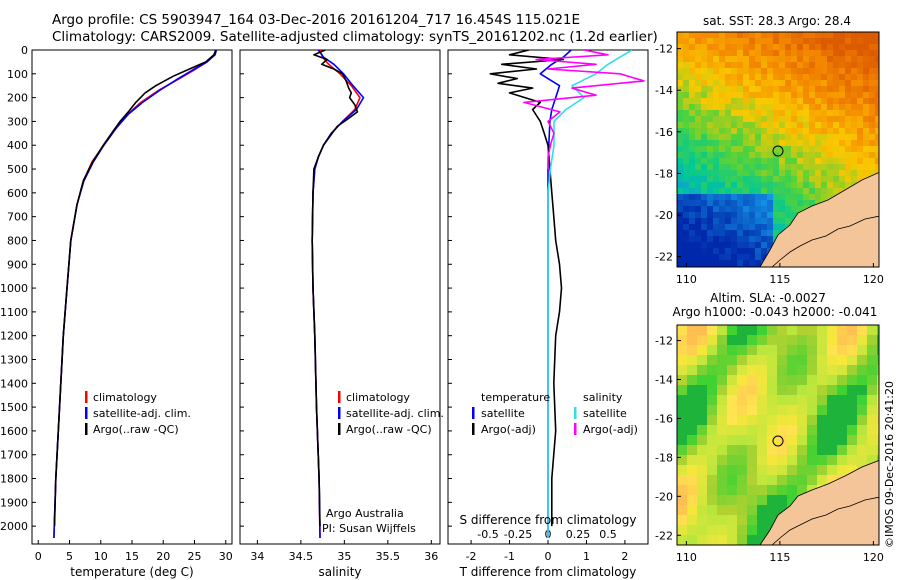 The height and width of the screenshot is (580, 900). Describe the element at coordinates (778, 435) in the screenshot. I see `sla-field` at that location.